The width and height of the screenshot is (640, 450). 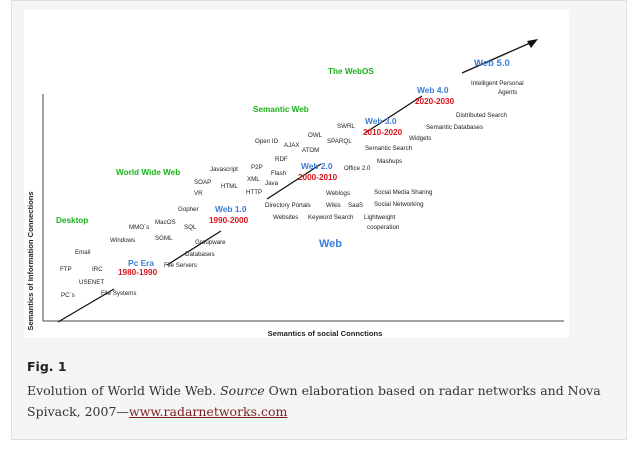 What do you see at coordinates (91, 282) in the screenshot?
I see `item-usenet: USENET` at bounding box center [91, 282].